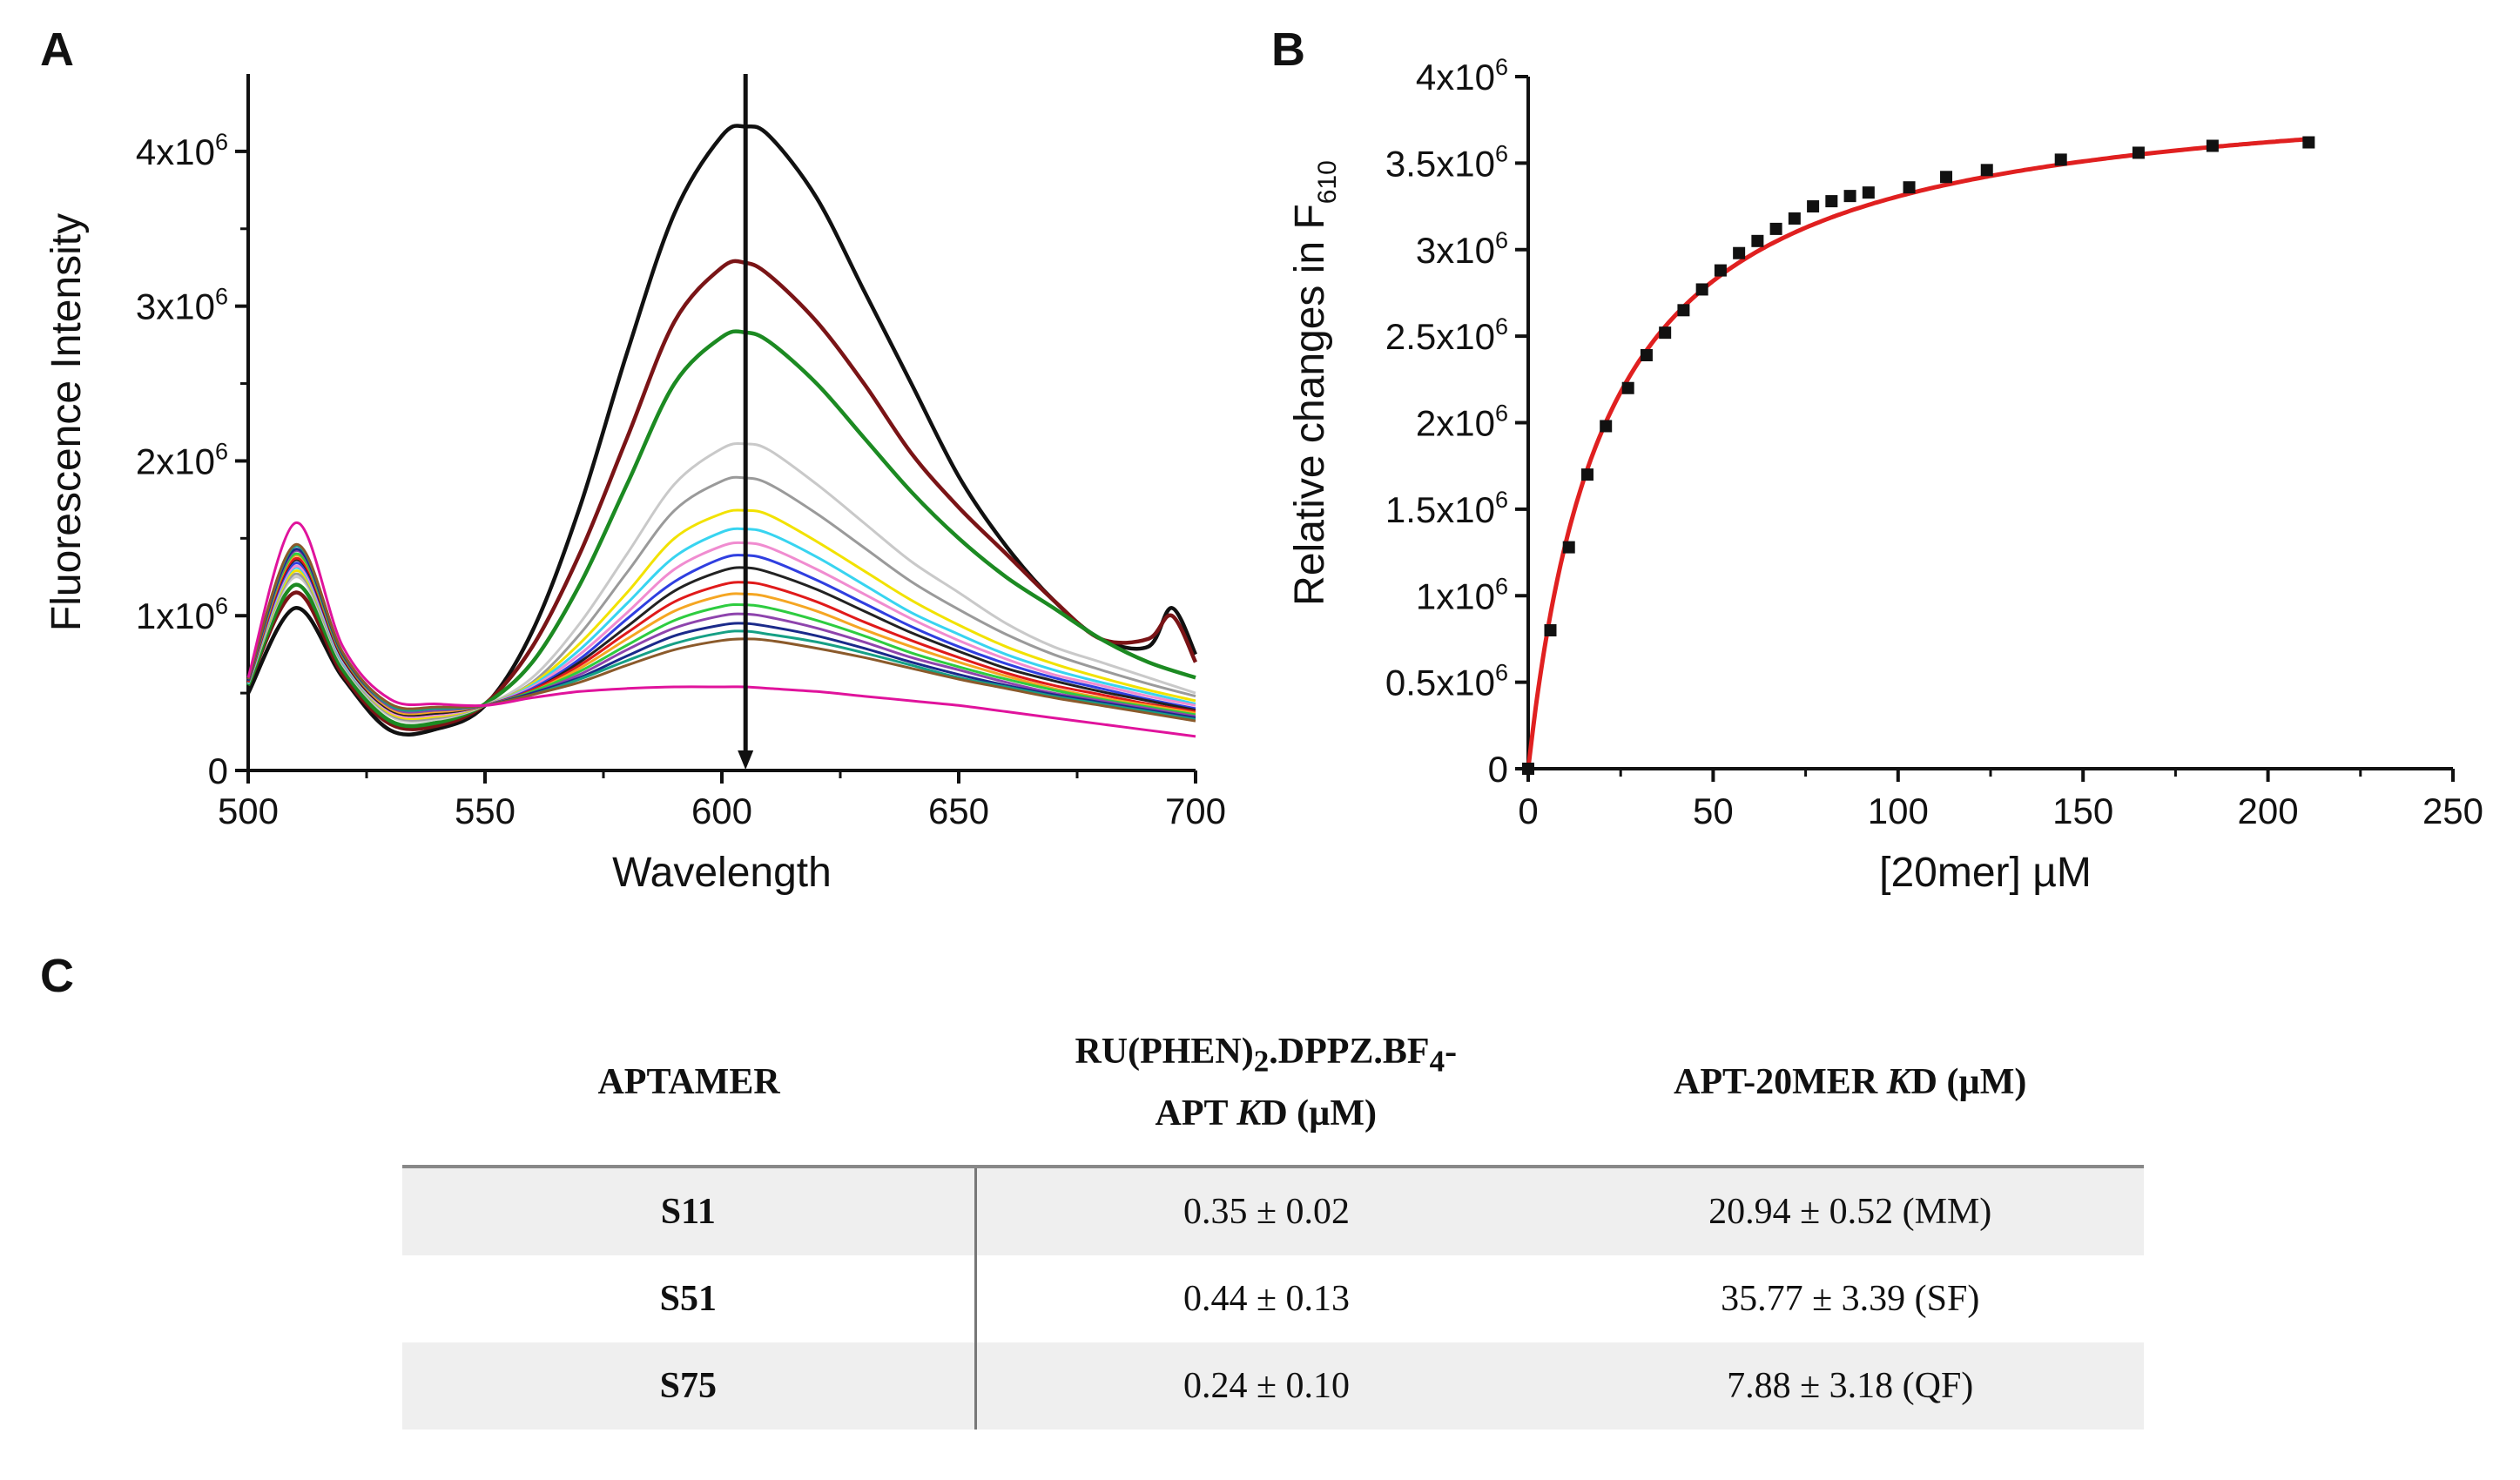 The height and width of the screenshot is (1480, 2520). Describe the element at coordinates (1451, 1052) in the screenshot. I see `ru-kd-header-part: -` at that location.